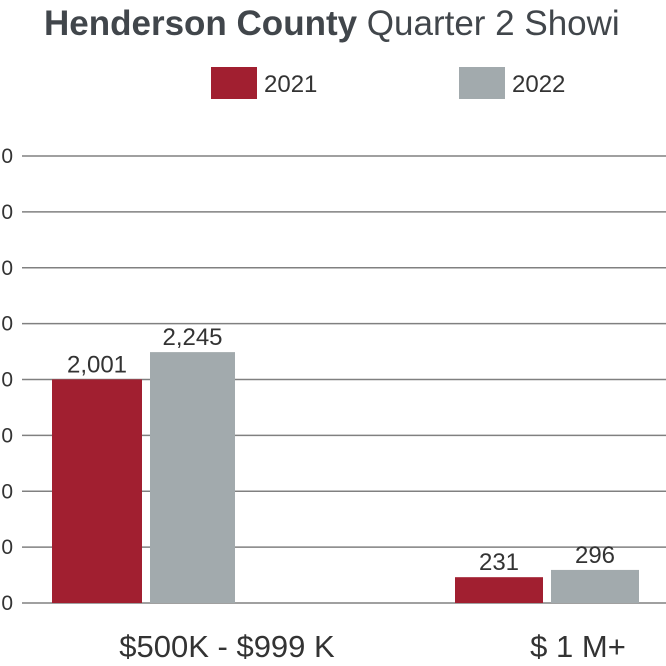 This screenshot has width=666, height=666. I want to click on y-axis-ticks: 0 0 0 0 0 0 0 0 0, so click(7, 380).